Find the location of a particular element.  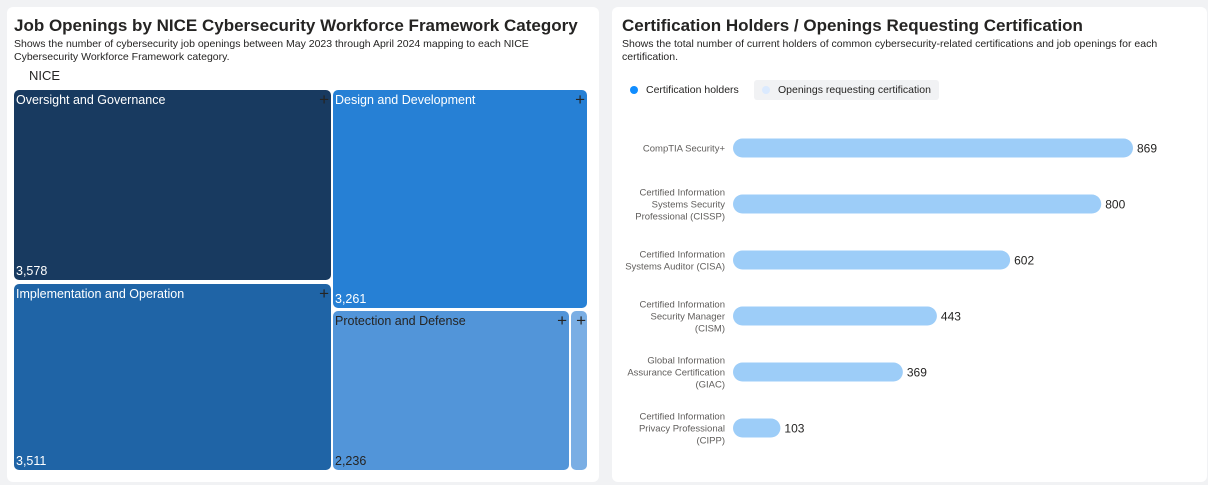

tile-value: 3,511 is located at coordinates (31, 461).